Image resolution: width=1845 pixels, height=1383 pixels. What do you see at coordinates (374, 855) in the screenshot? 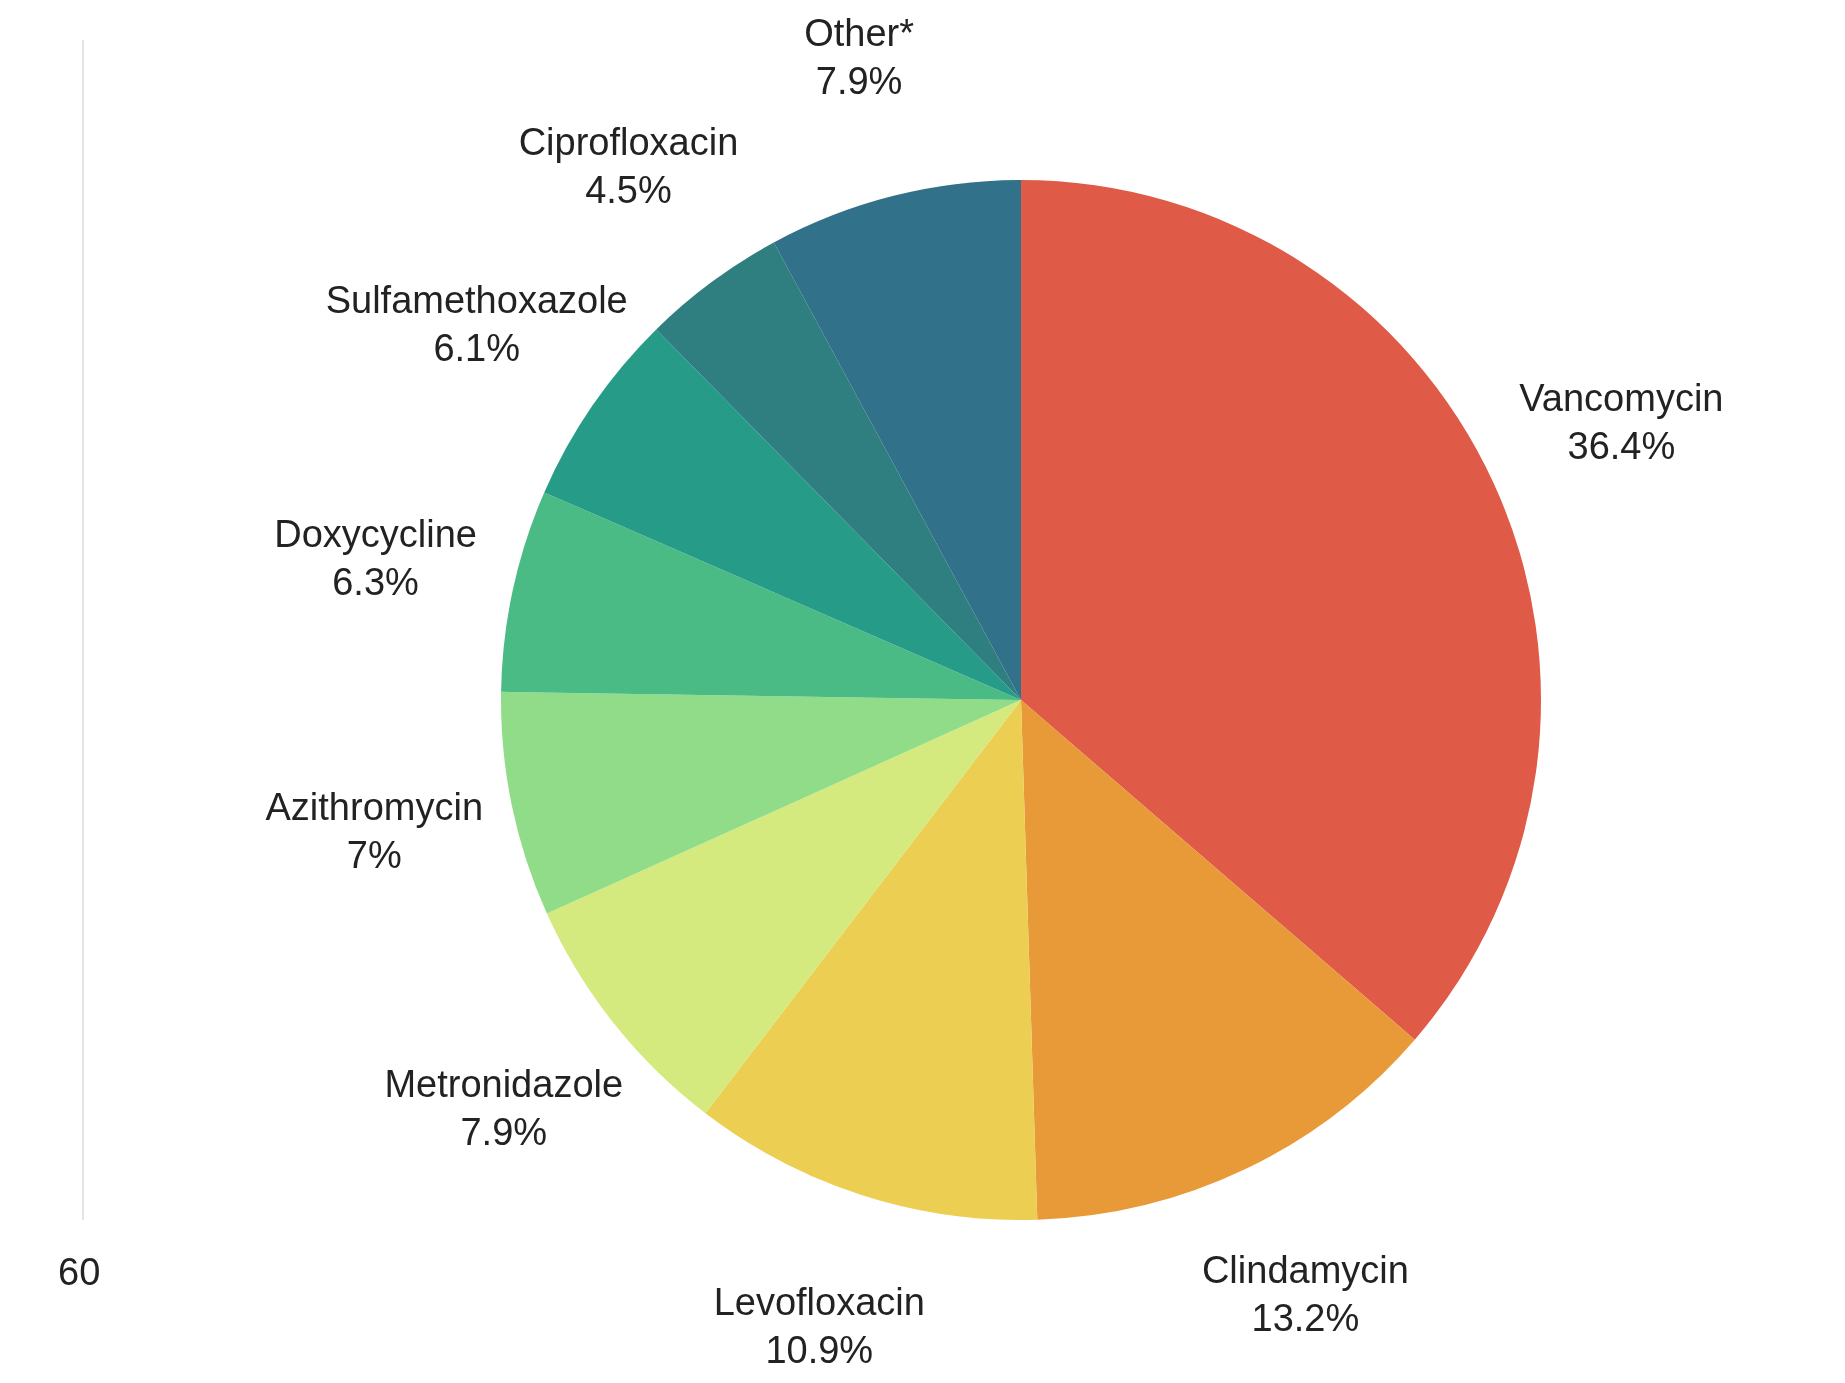
I see `data-label: 7%` at bounding box center [374, 855].